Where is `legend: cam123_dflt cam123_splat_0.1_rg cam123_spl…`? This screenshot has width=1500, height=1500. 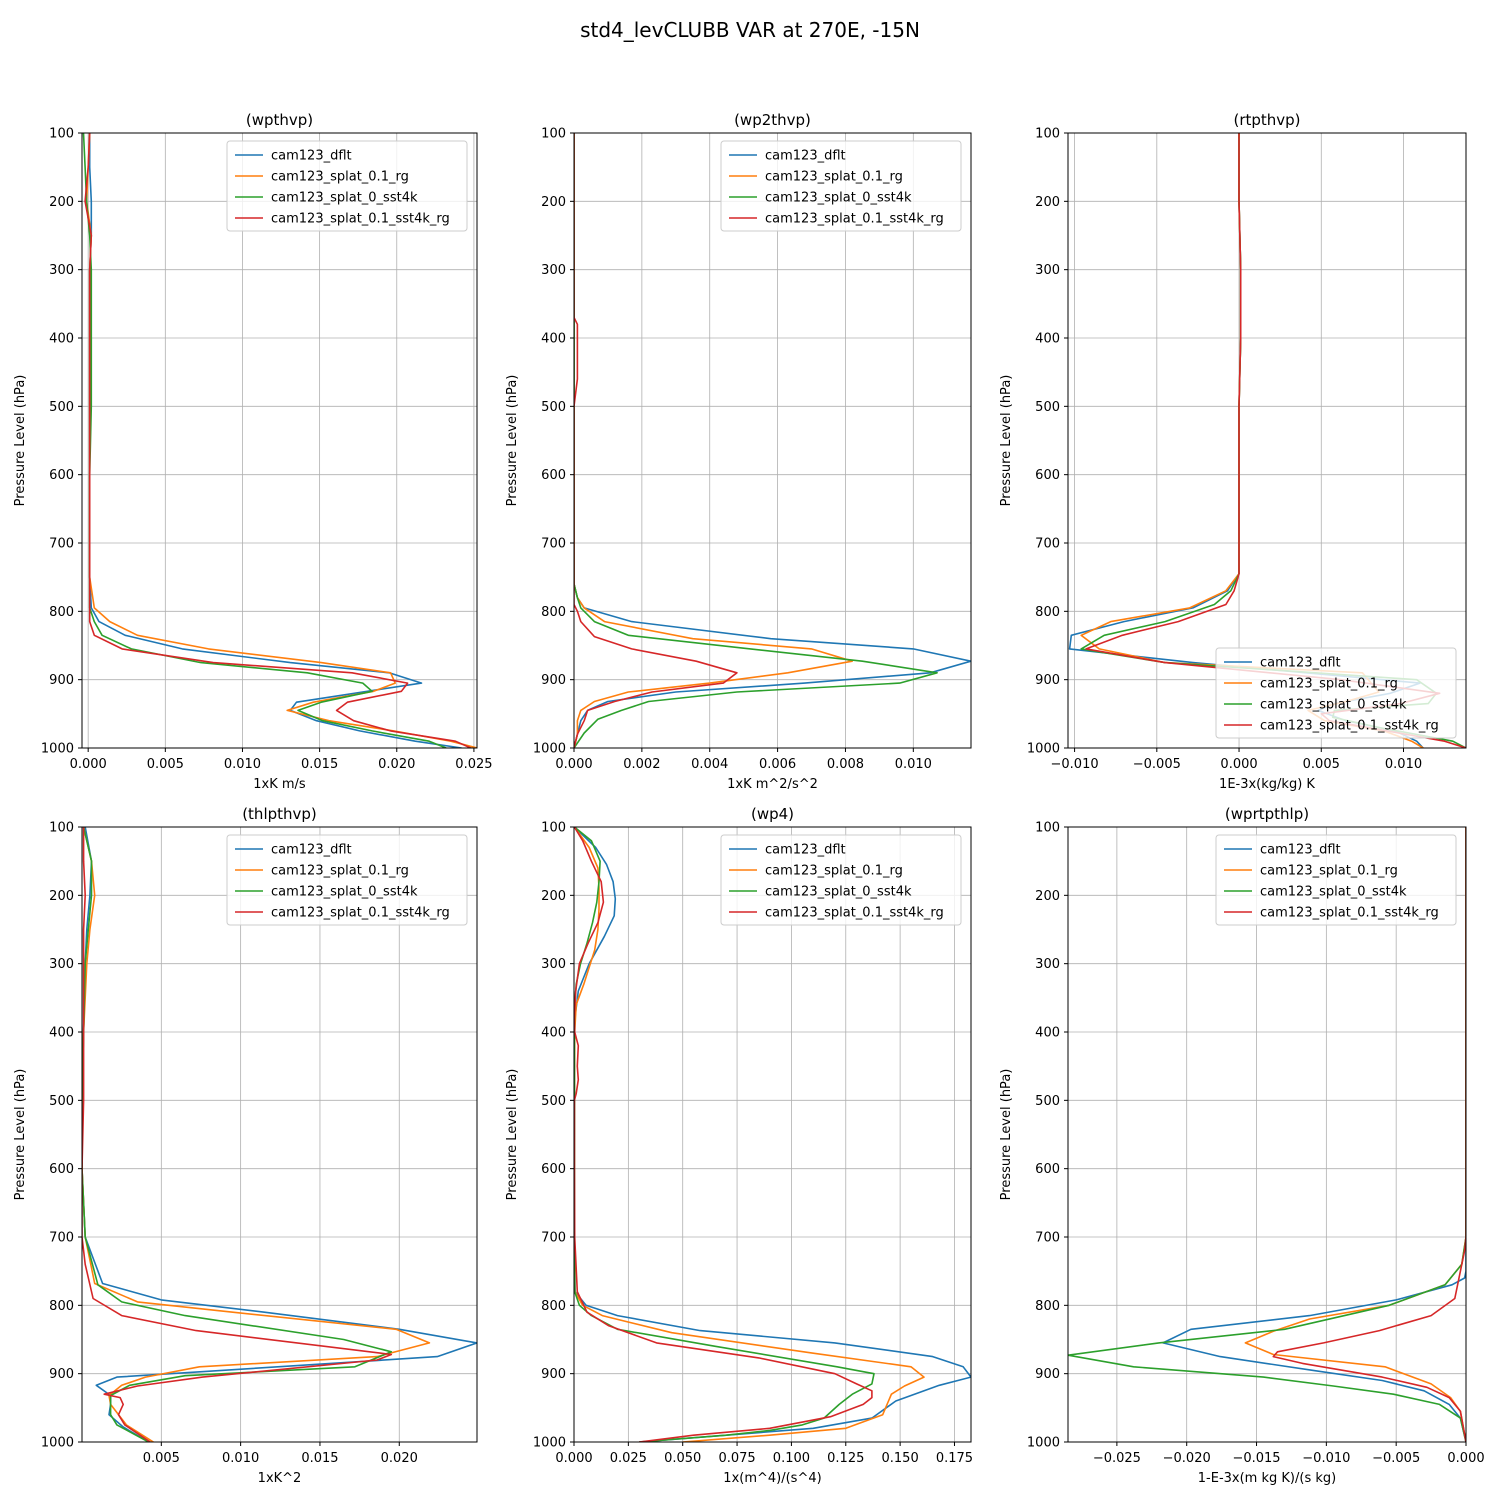
legend: cam123_dflt cam123_splat_0.1_rg cam123_spl… is located at coordinates (347, 186).